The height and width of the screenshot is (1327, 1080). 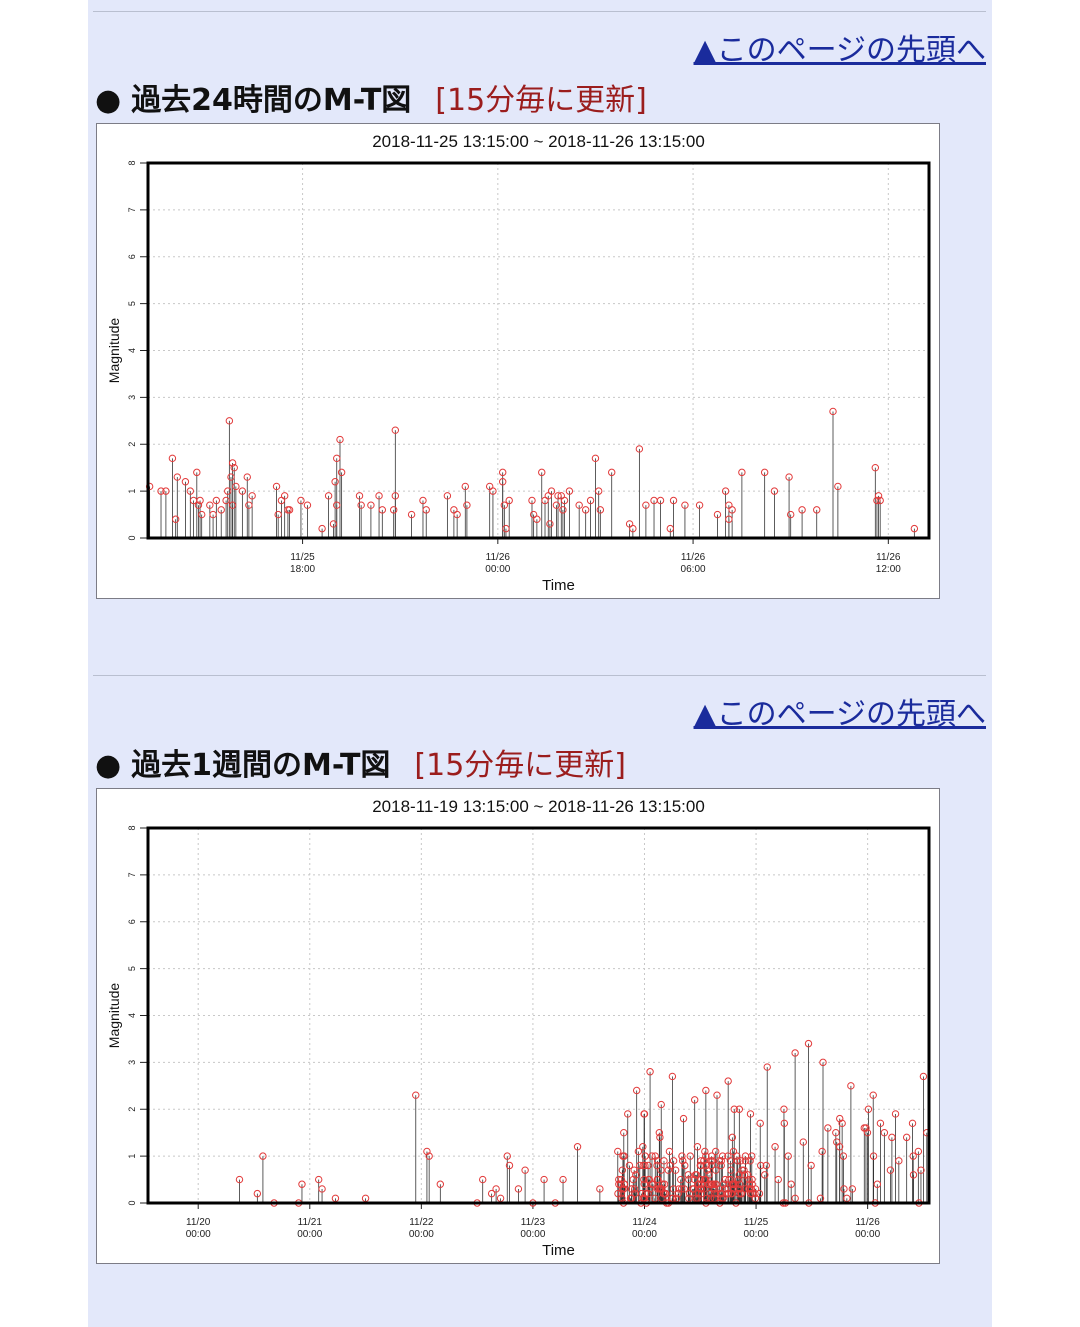 I want to click on y-tick-label: 7, so click(x=132, y=874).